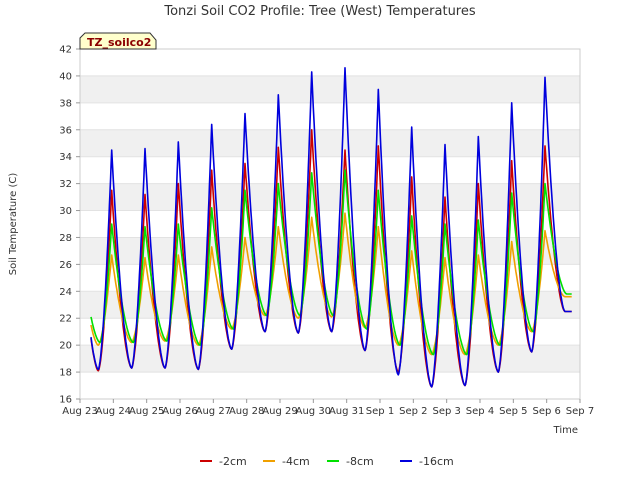 The width and height of the screenshot is (640, 480). I want to click on x-tick-label: Sep 5, so click(513, 411).